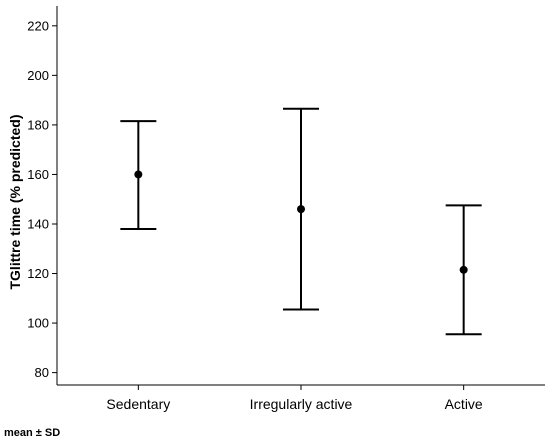 This screenshot has width=550, height=445. What do you see at coordinates (15, 201) in the screenshot?
I see `y-axis-title: TGlittre time (% predicted)` at bounding box center [15, 201].